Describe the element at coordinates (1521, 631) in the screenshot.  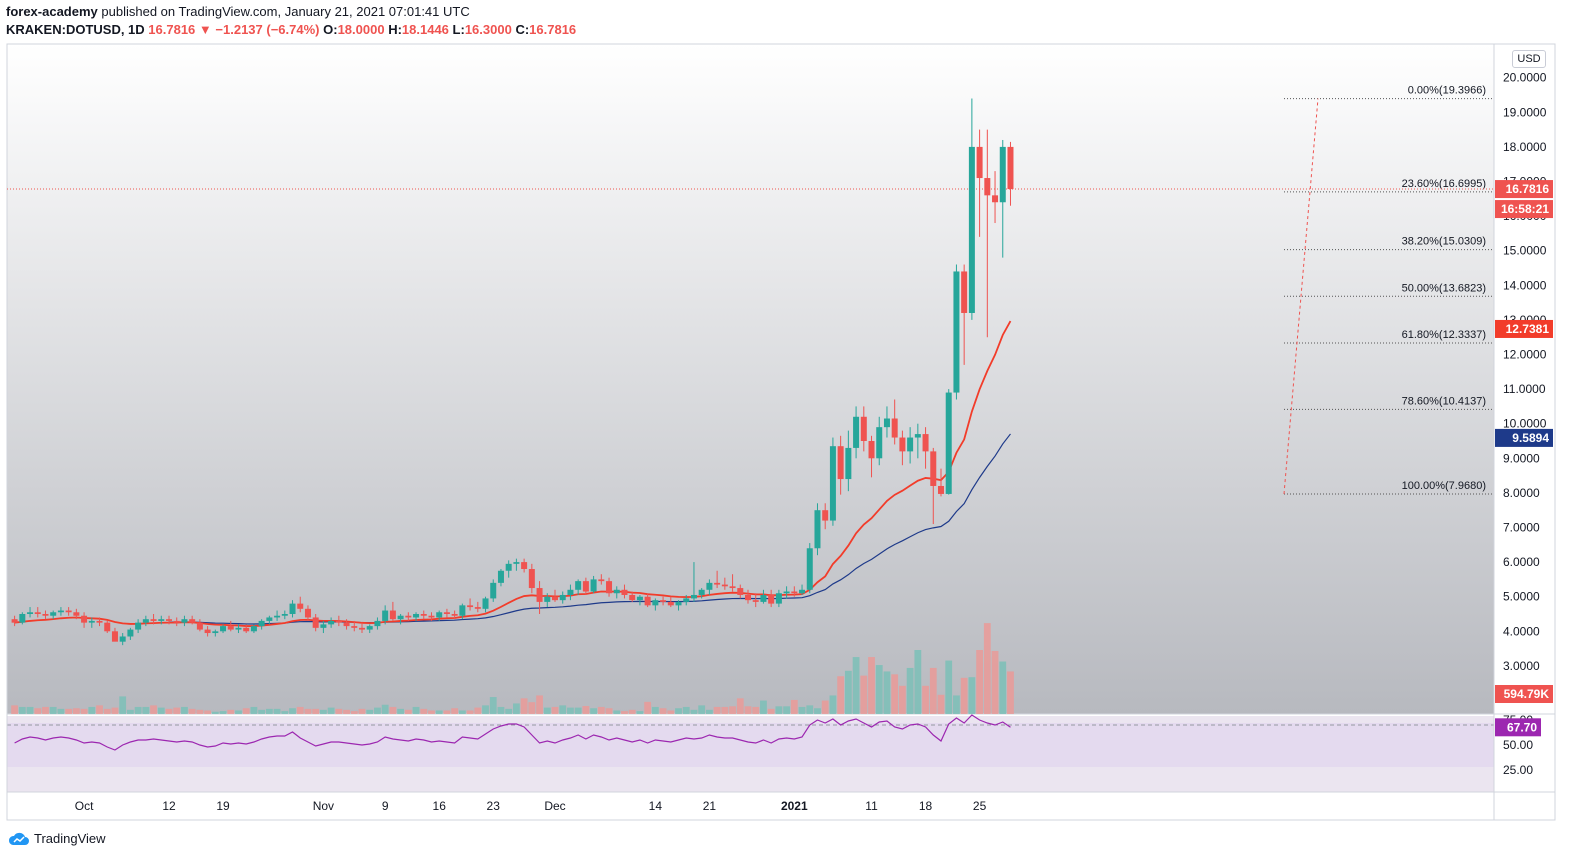
I see `price-axis-tick: 4.0000` at that location.